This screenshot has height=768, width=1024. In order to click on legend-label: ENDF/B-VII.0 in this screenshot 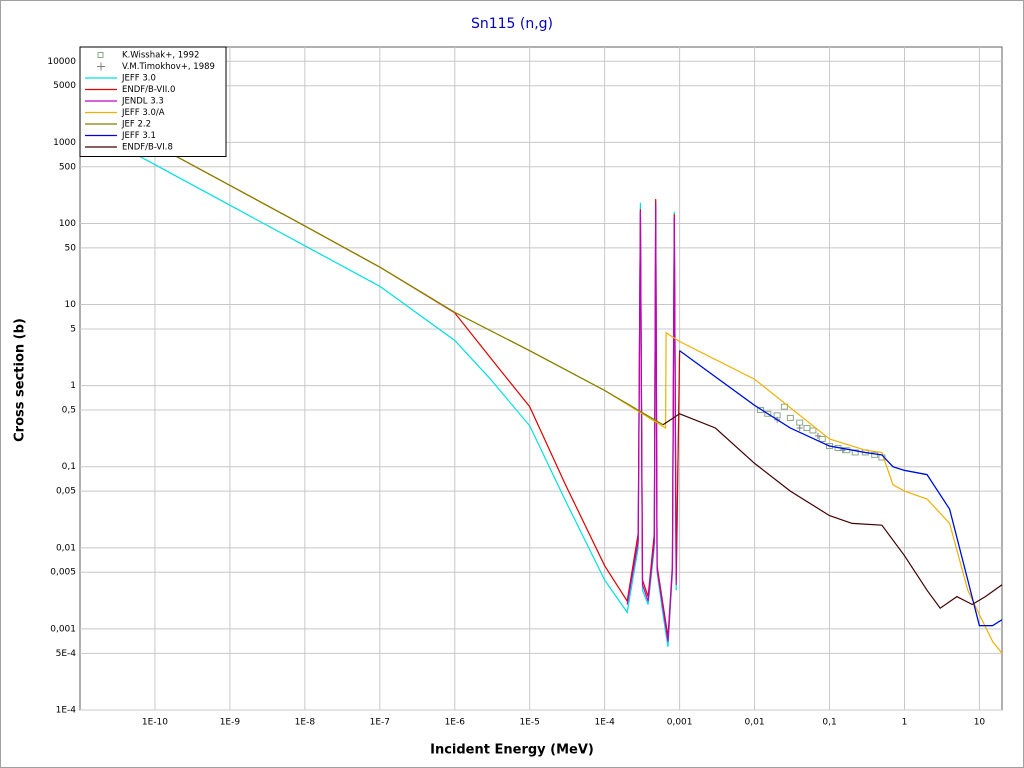, I will do `click(148, 90)`.